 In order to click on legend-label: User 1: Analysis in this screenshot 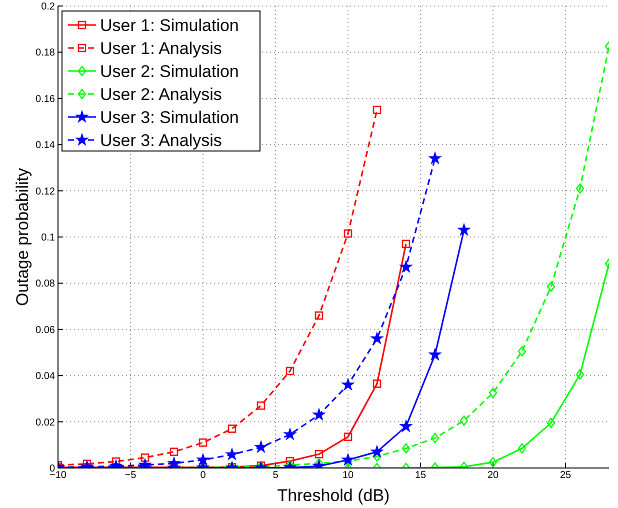, I will do `click(161, 48)`.